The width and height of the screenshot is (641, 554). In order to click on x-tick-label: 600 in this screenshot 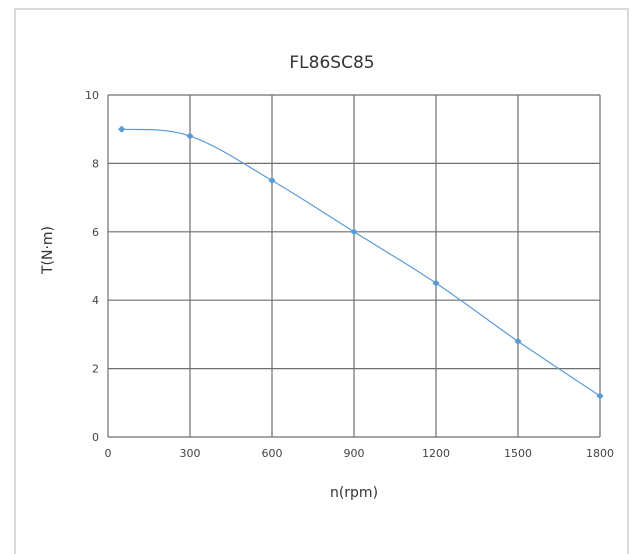, I will do `click(272, 453)`.